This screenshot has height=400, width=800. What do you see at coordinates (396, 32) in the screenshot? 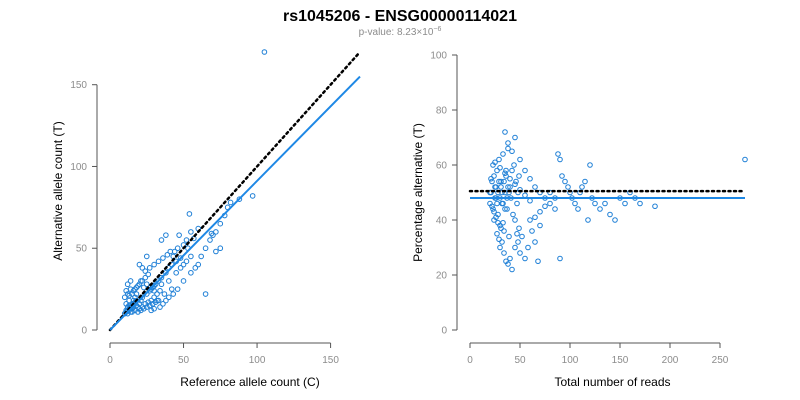
I see `subtitle-prefix: p-value: 8.23×10` at bounding box center [396, 32].